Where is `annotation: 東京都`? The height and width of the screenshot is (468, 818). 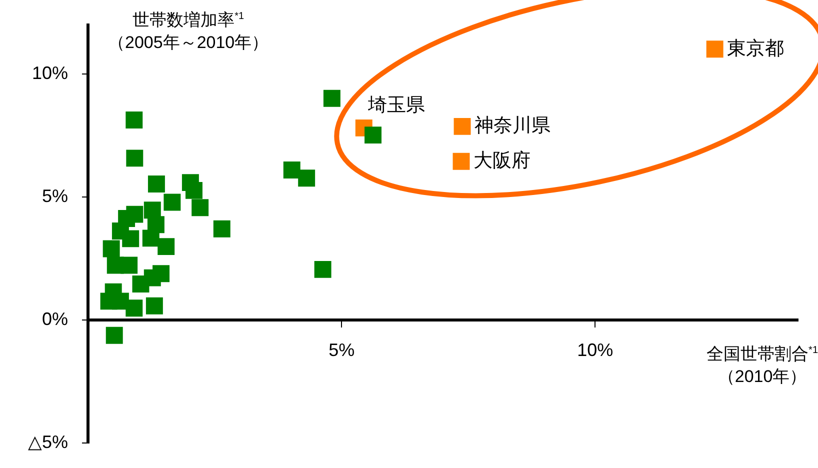 annotation: 東京都 is located at coordinates (755, 48).